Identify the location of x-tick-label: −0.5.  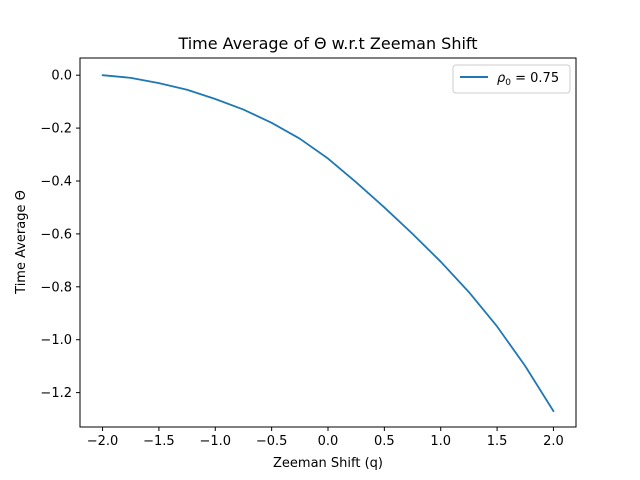
(272, 441).